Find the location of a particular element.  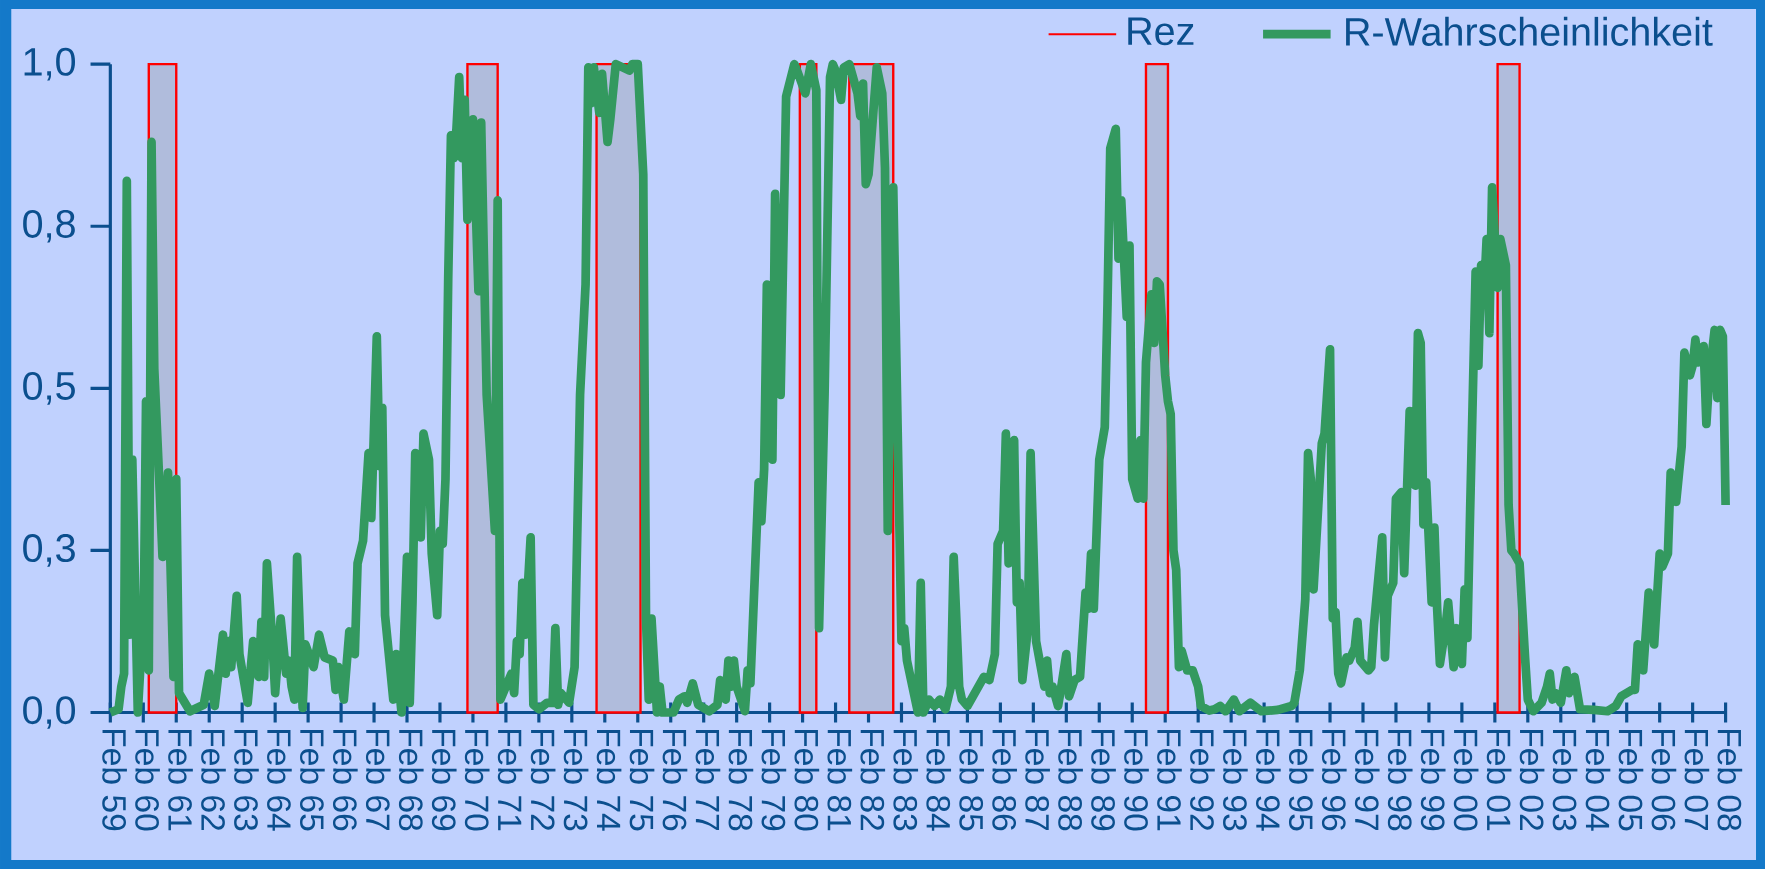

x-tick-label: Feb 61 is located at coordinates (180, 780).